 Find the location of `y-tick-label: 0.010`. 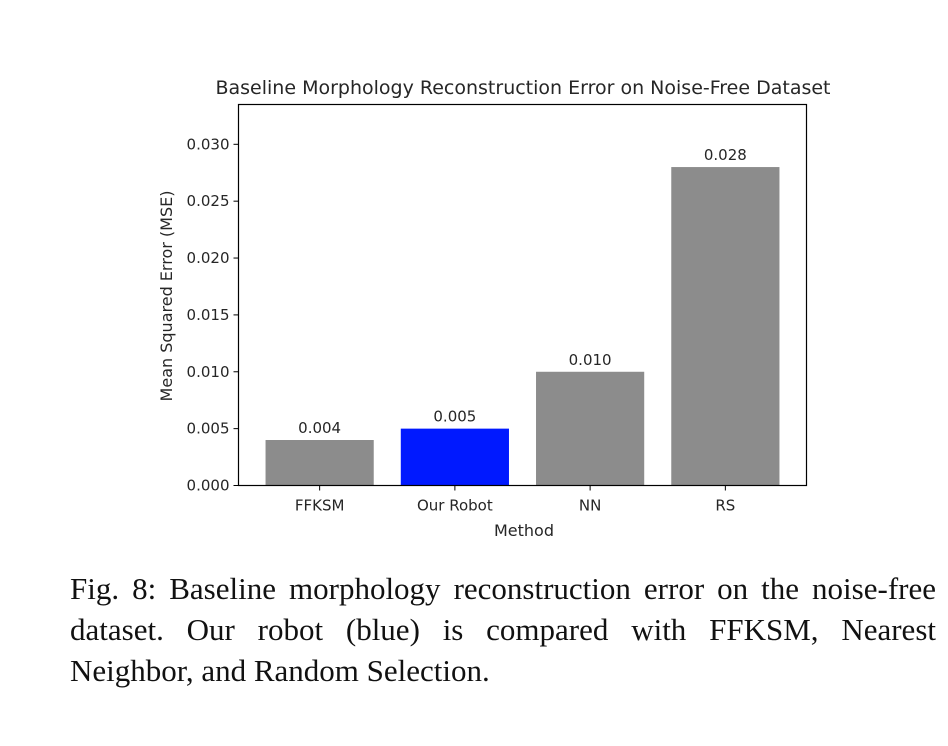

y-tick-label: 0.010 is located at coordinates (208, 372).